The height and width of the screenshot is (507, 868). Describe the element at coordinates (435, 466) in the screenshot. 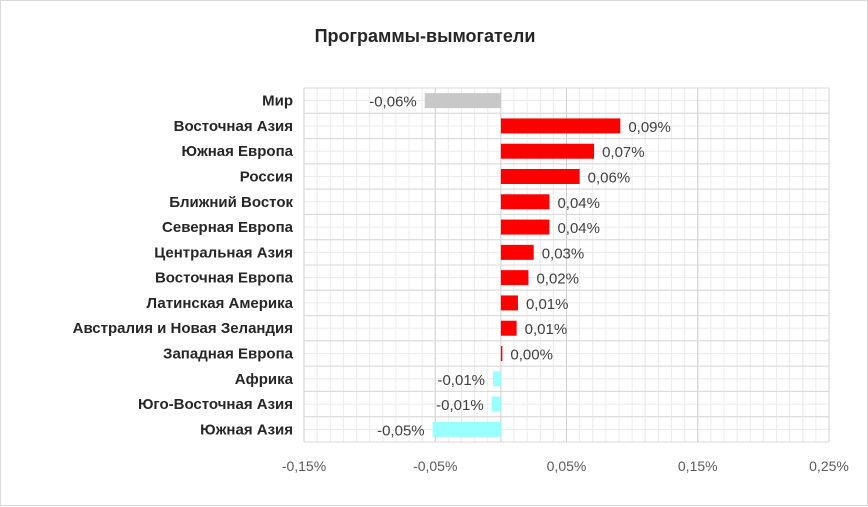

I see `x-tick-label: -0,05%` at that location.